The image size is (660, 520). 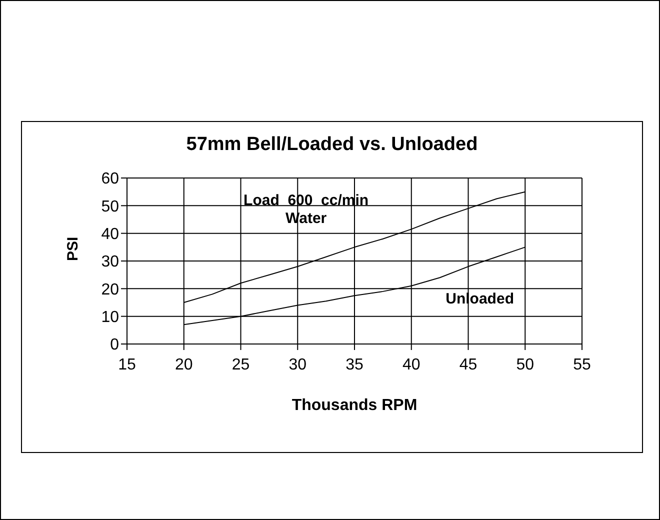 What do you see at coordinates (582, 365) in the screenshot?
I see `x-tick-label: 55` at bounding box center [582, 365].